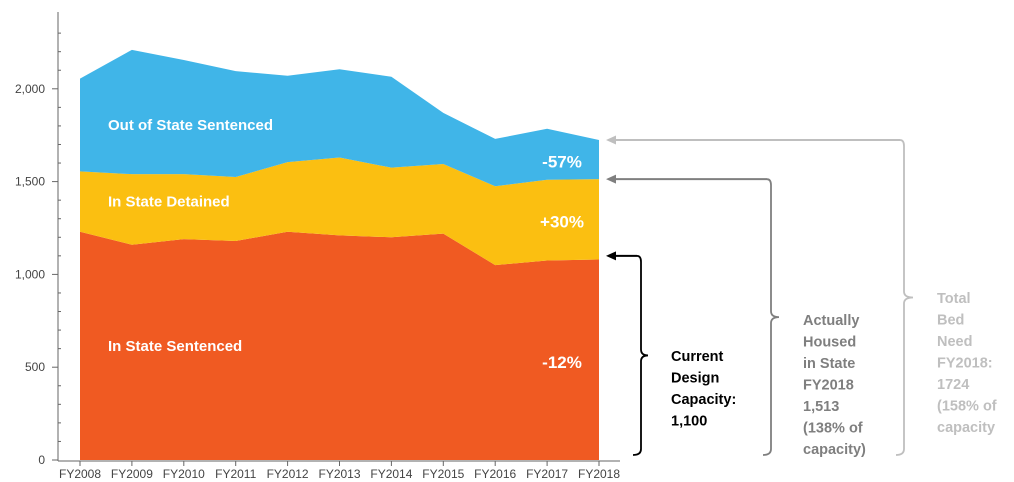 This screenshot has width=1014, height=482. What do you see at coordinates (30, 182) in the screenshot?
I see `y-tick-label: 1,500` at bounding box center [30, 182].